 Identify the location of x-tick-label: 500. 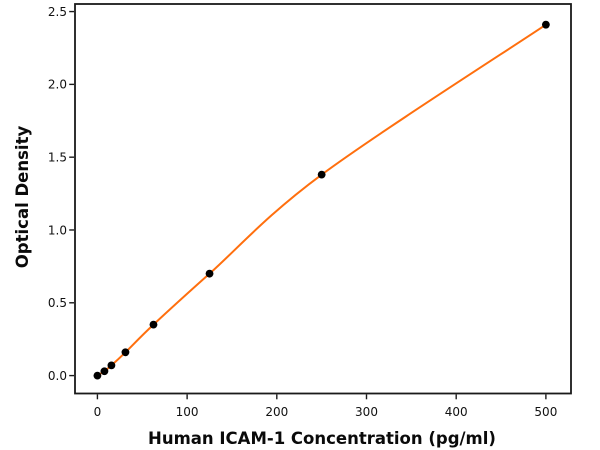
(545, 412).